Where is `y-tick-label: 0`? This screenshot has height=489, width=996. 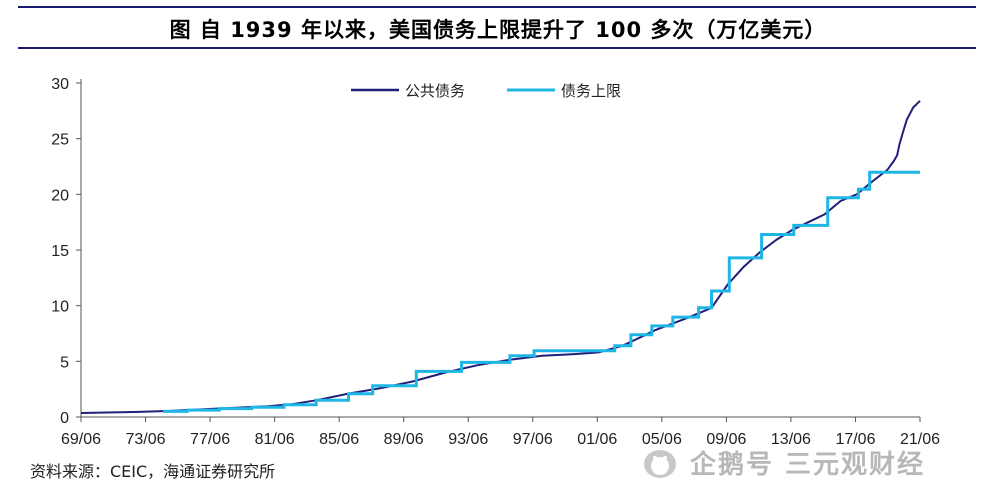 y-tick-label: 0 is located at coordinates (64, 418).